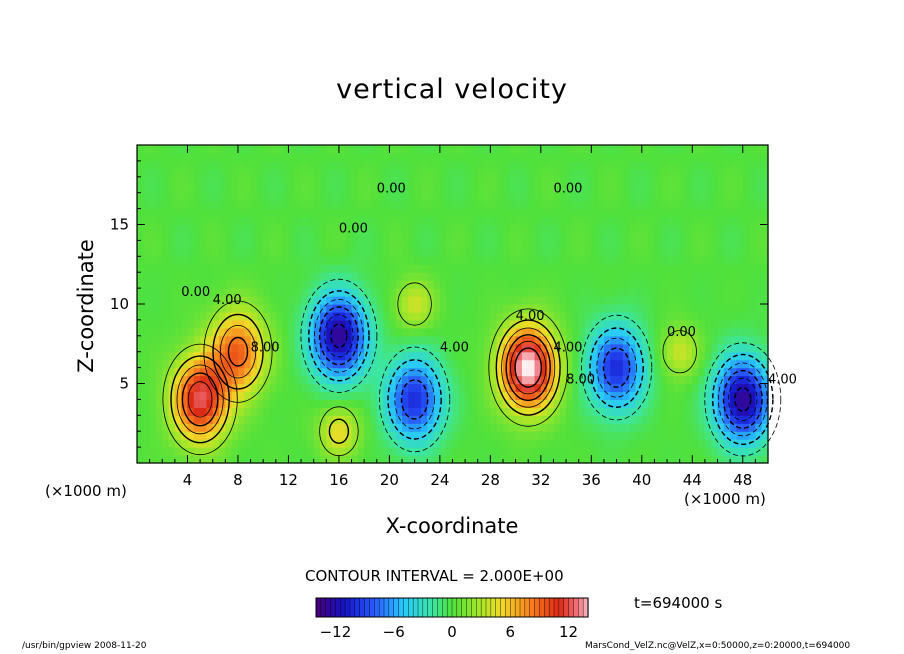 The height and width of the screenshot is (654, 904). Describe the element at coordinates (540, 480) in the screenshot. I see `x-tick-label: 32` at that location.